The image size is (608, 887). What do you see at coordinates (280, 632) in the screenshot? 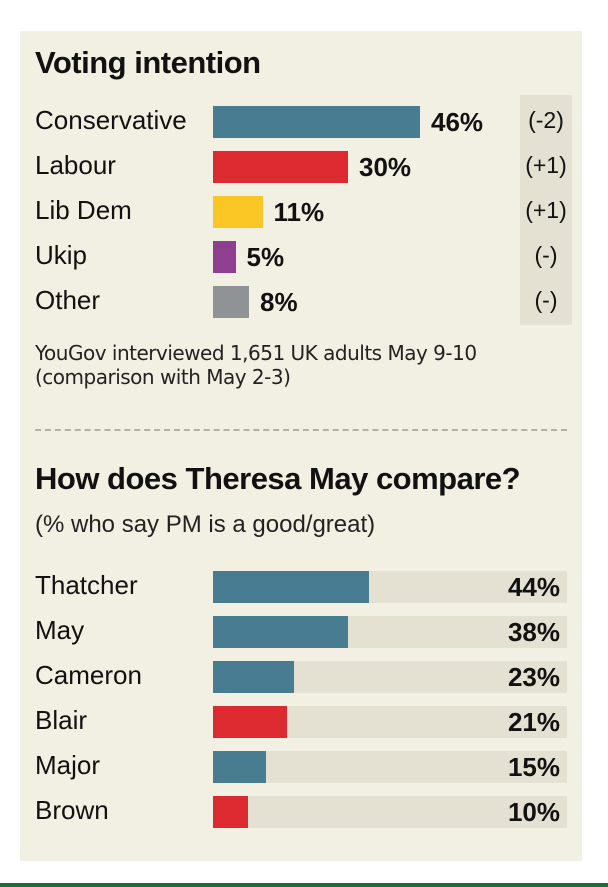
I see `pm-bar-may` at bounding box center [280, 632].